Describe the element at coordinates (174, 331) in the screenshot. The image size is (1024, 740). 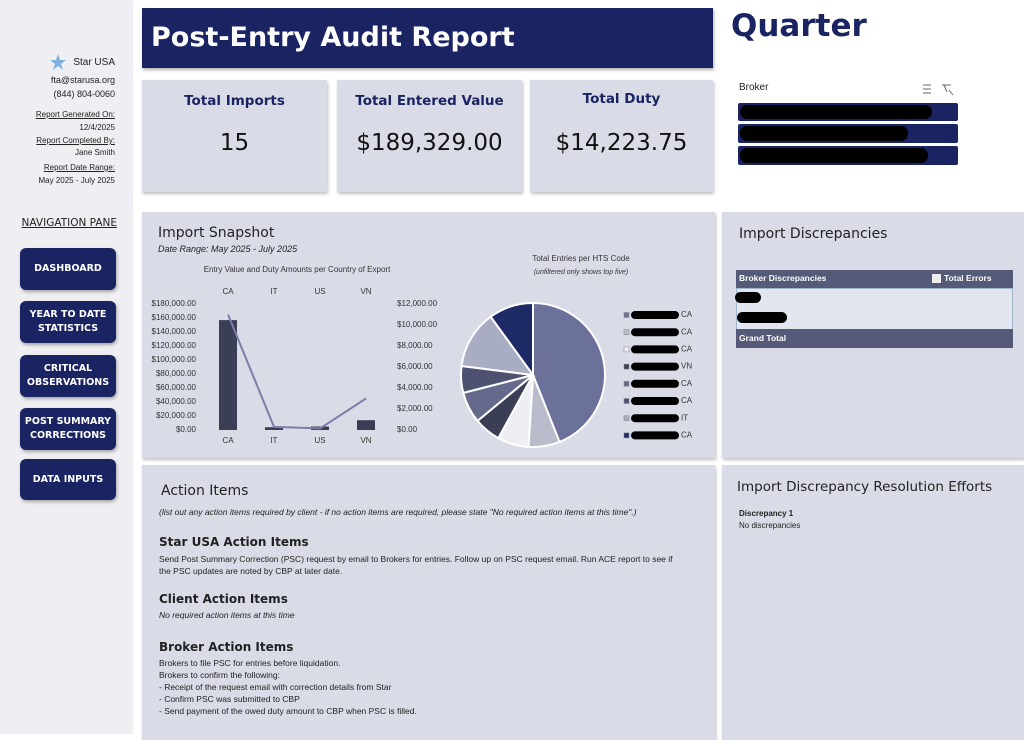
I see `y-tick-label: $140,000.00` at that location.